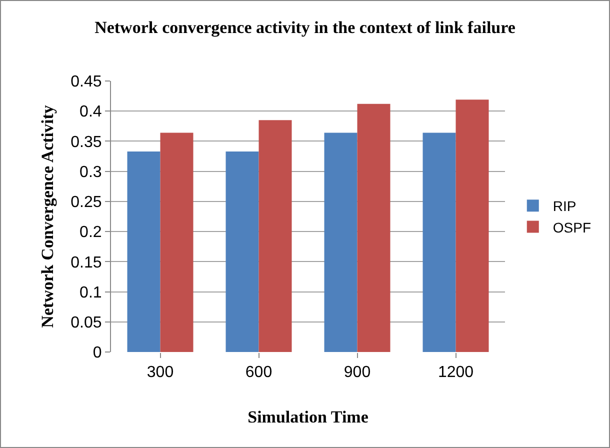 The image size is (610, 448). Describe the element at coordinates (564, 206) in the screenshot. I see `legend-label: RIP` at that location.